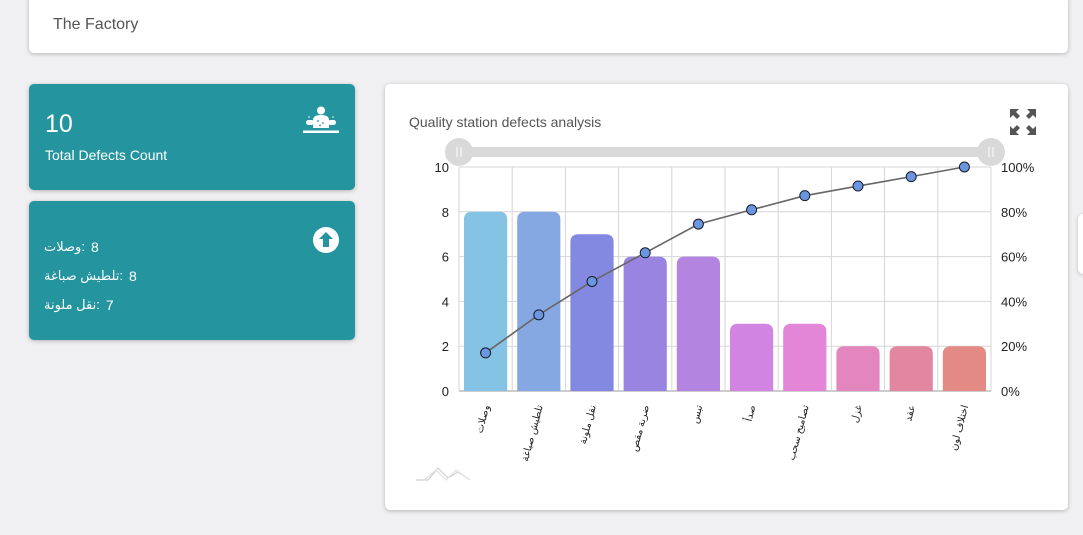 The image size is (1083, 535). What do you see at coordinates (192, 137) in the screenshot?
I see `total-defects-card: 10 Total Defects Count` at bounding box center [192, 137].